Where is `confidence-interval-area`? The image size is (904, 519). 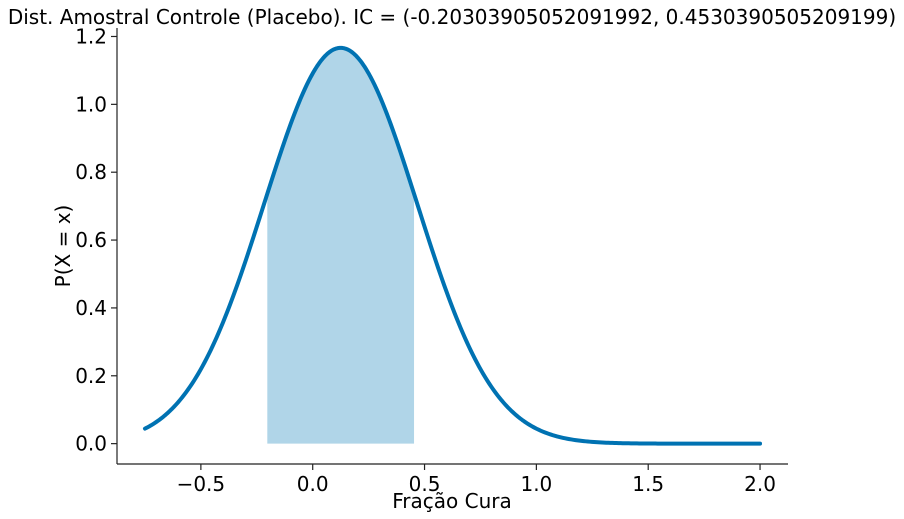 confidence-interval-area is located at coordinates (341, 245).